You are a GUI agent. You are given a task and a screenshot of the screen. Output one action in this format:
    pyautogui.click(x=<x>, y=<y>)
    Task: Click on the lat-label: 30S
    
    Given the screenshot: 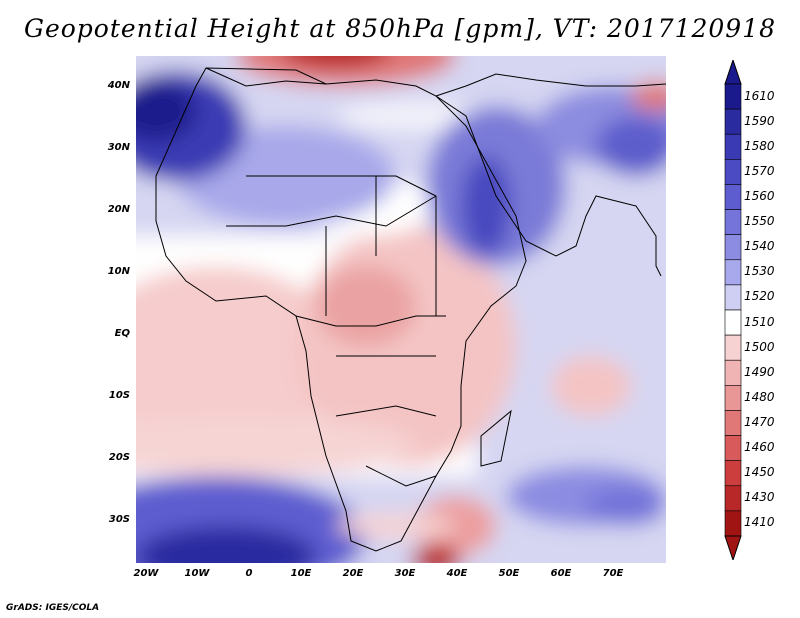 What is the action you would take?
    pyautogui.click(x=119, y=519)
    